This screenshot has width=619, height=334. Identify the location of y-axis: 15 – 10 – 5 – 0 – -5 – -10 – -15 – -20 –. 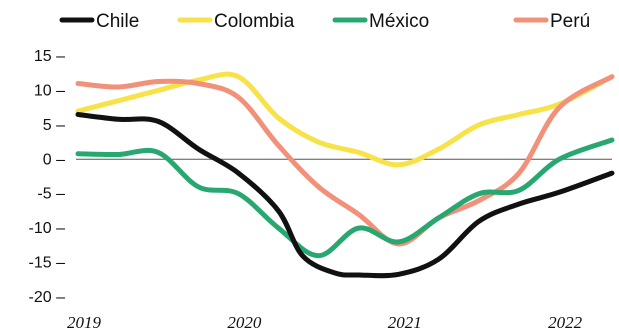
(47, 177).